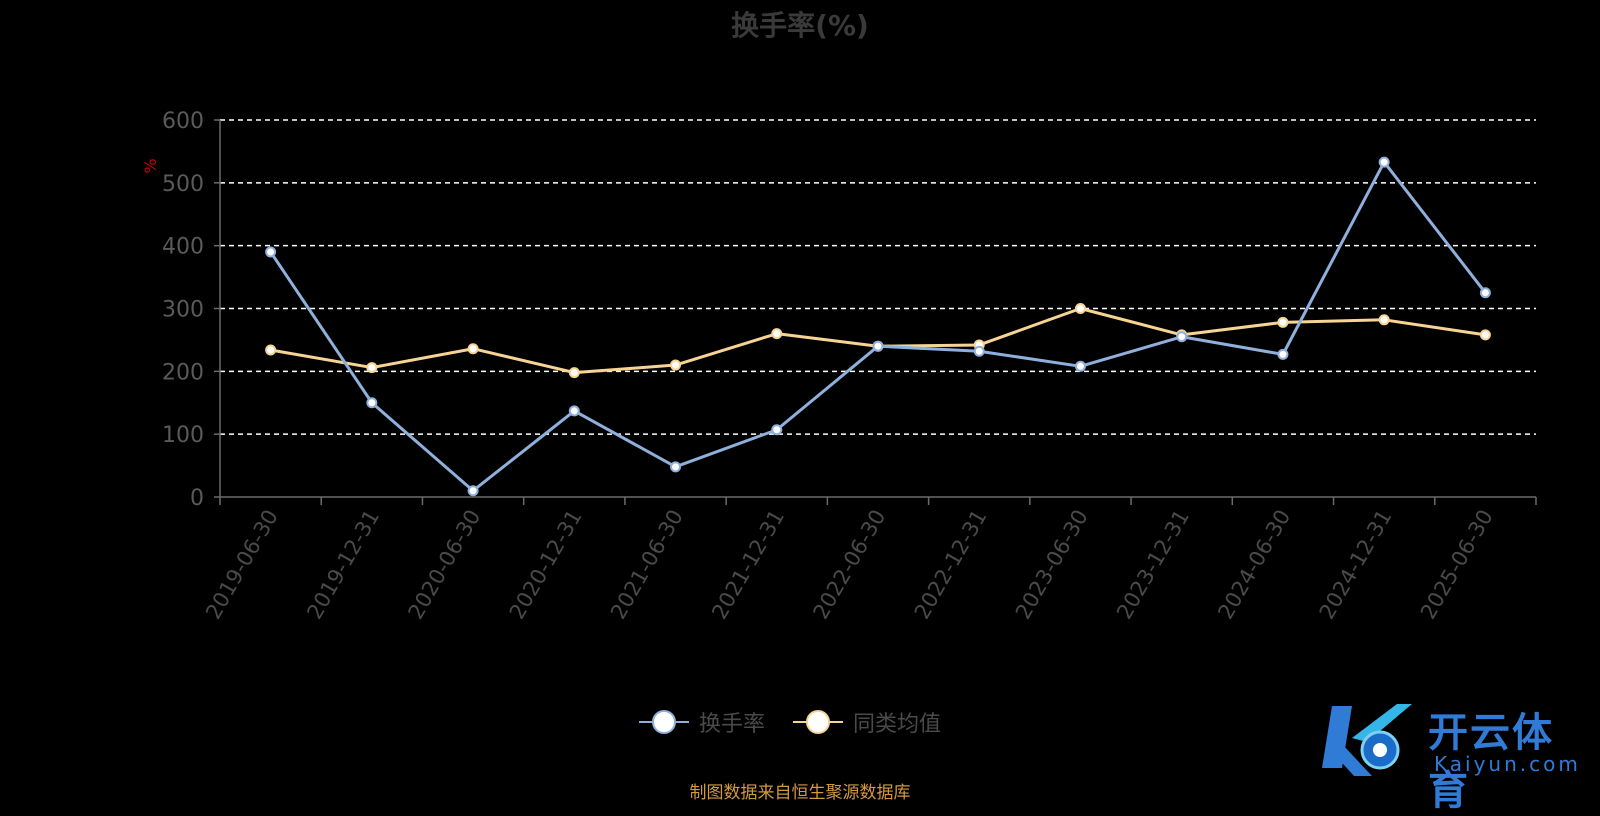 The height and width of the screenshot is (816, 1600). Describe the element at coordinates (1254, 565) in the screenshot. I see `x-tick-label: 2024-06-30` at that location.